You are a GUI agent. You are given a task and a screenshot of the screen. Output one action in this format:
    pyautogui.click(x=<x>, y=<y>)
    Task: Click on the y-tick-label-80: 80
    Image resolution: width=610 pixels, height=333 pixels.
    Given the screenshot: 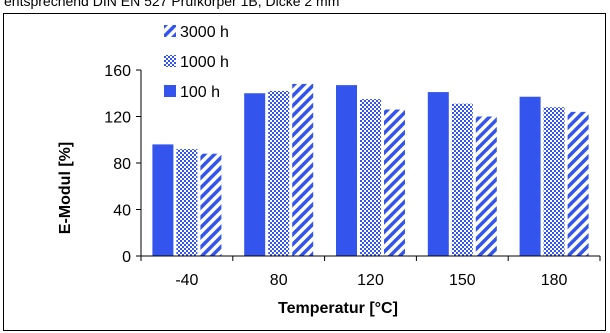 What is the action you would take?
    pyautogui.click(x=122, y=164)
    